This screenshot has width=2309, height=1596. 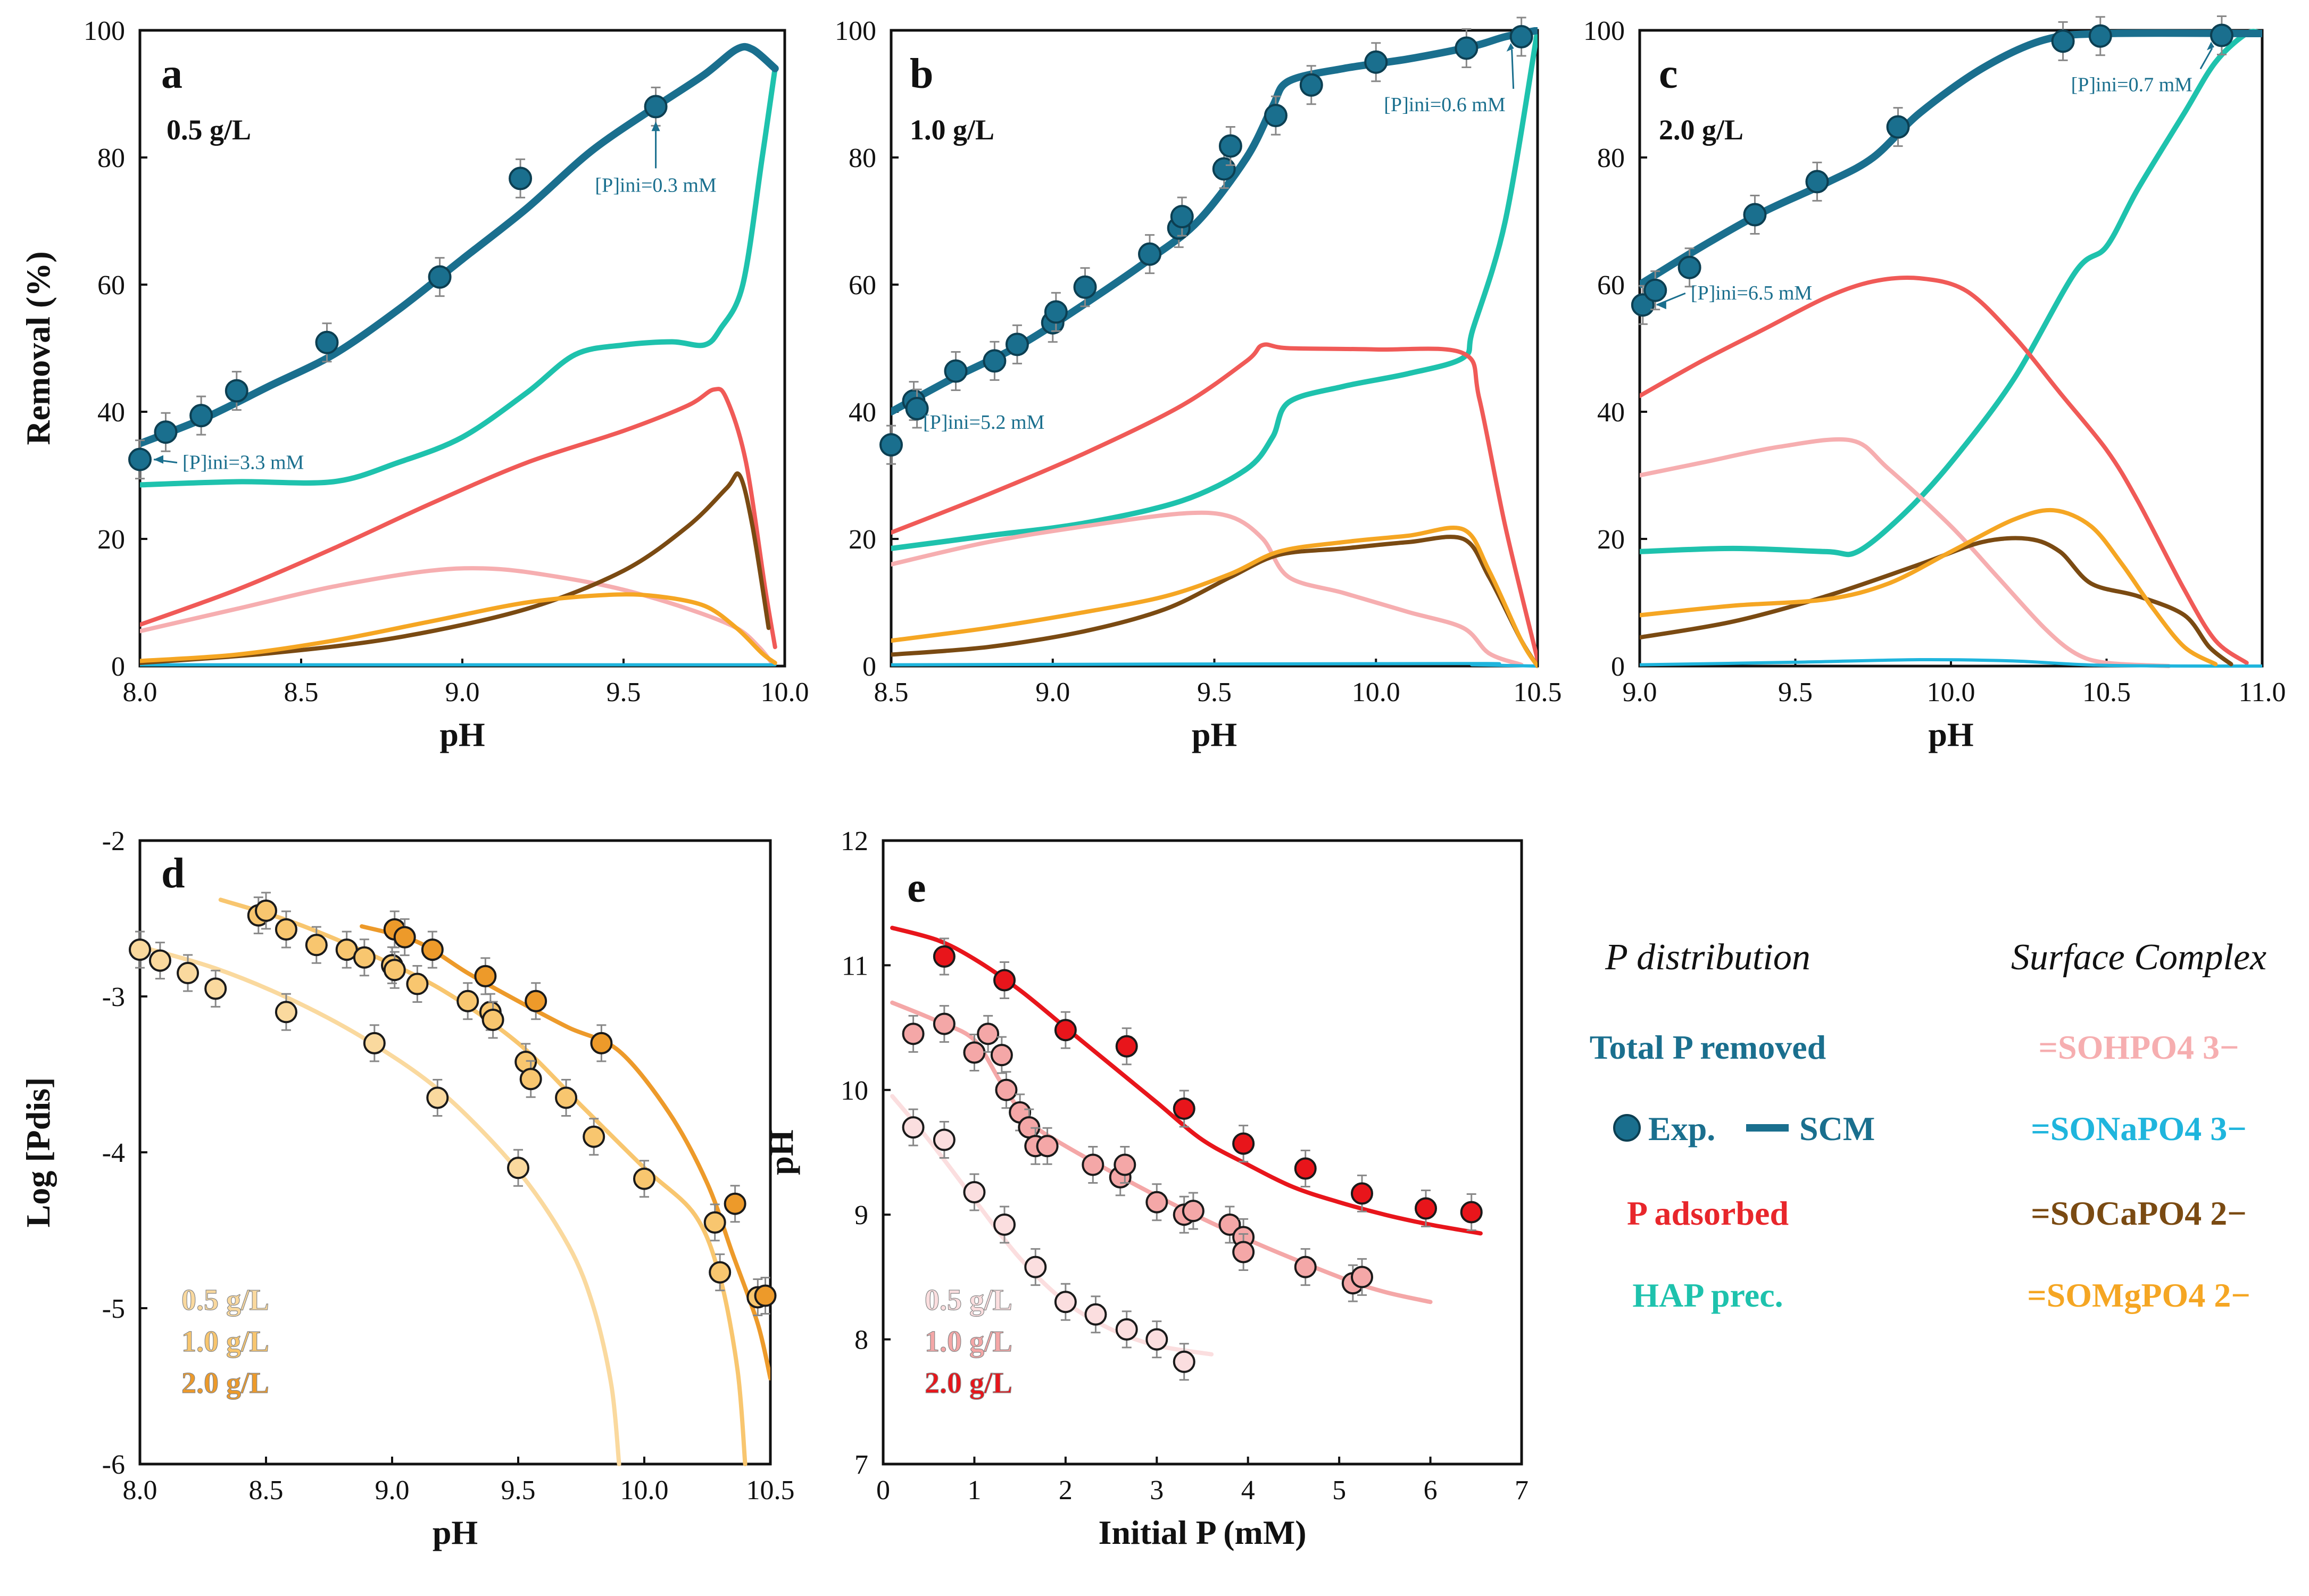 I want to click on y-axis-label: pH, so click(x=781, y=1152).